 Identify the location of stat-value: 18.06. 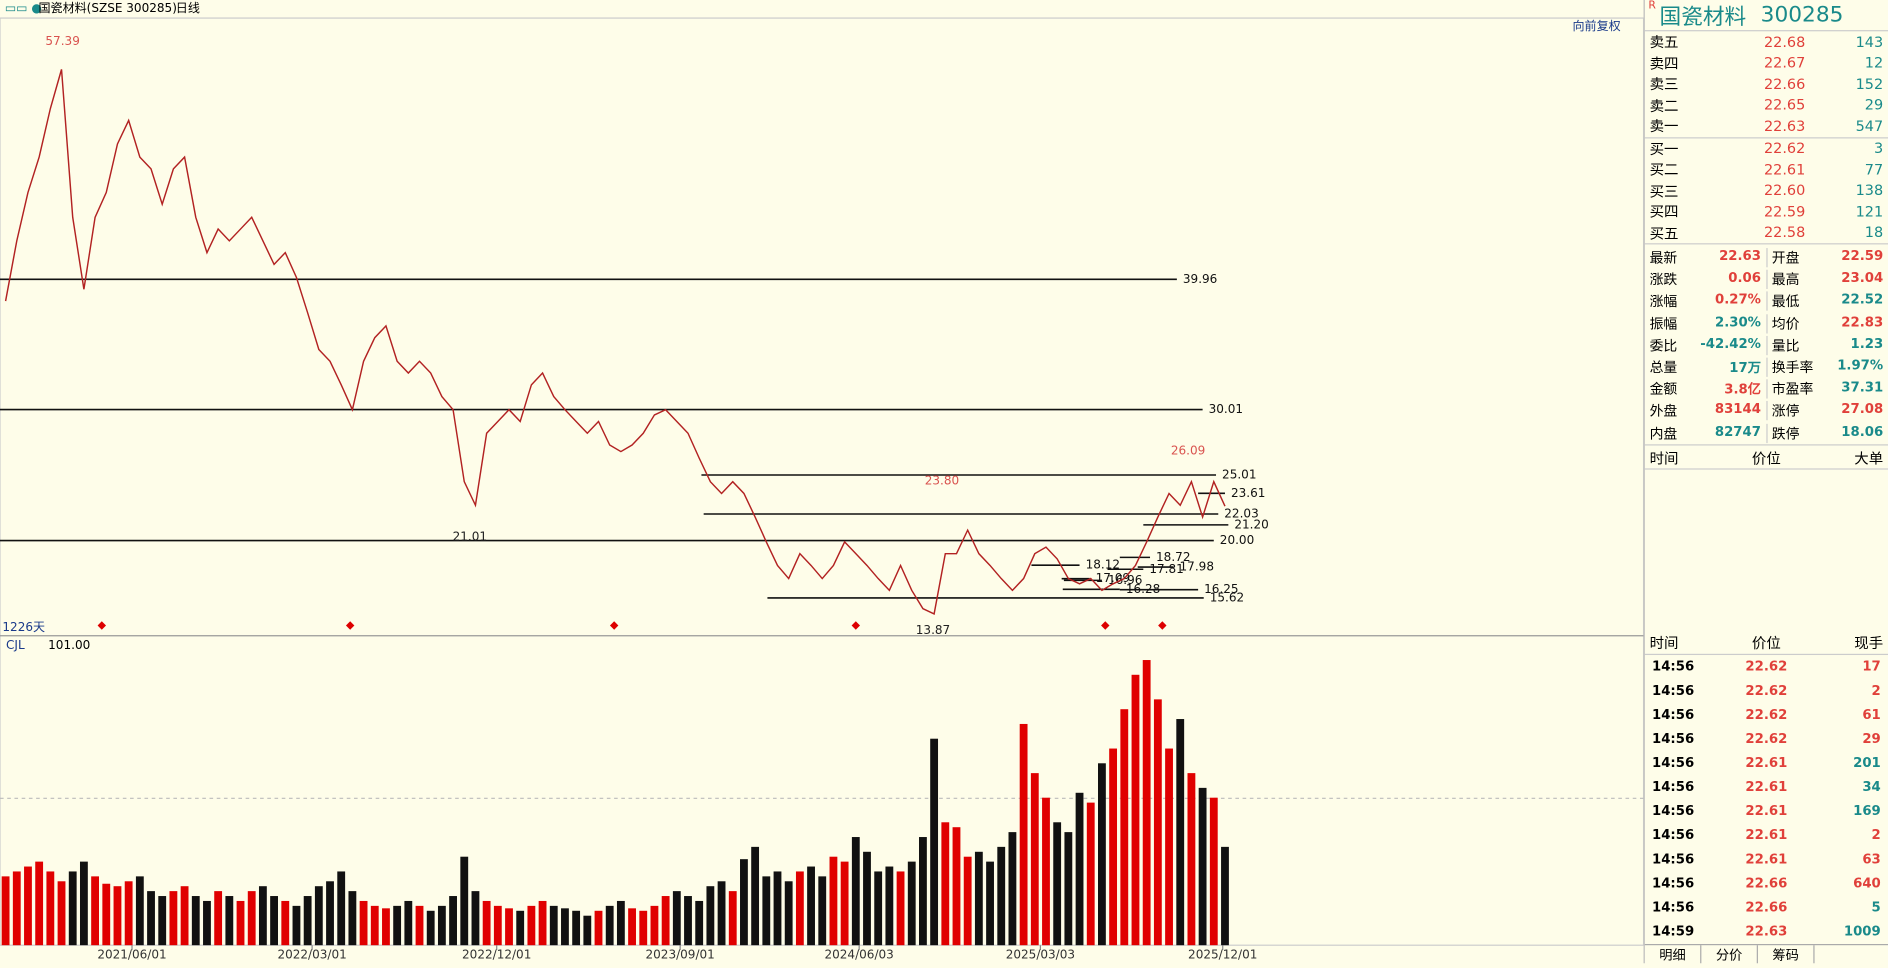
(1862, 431).